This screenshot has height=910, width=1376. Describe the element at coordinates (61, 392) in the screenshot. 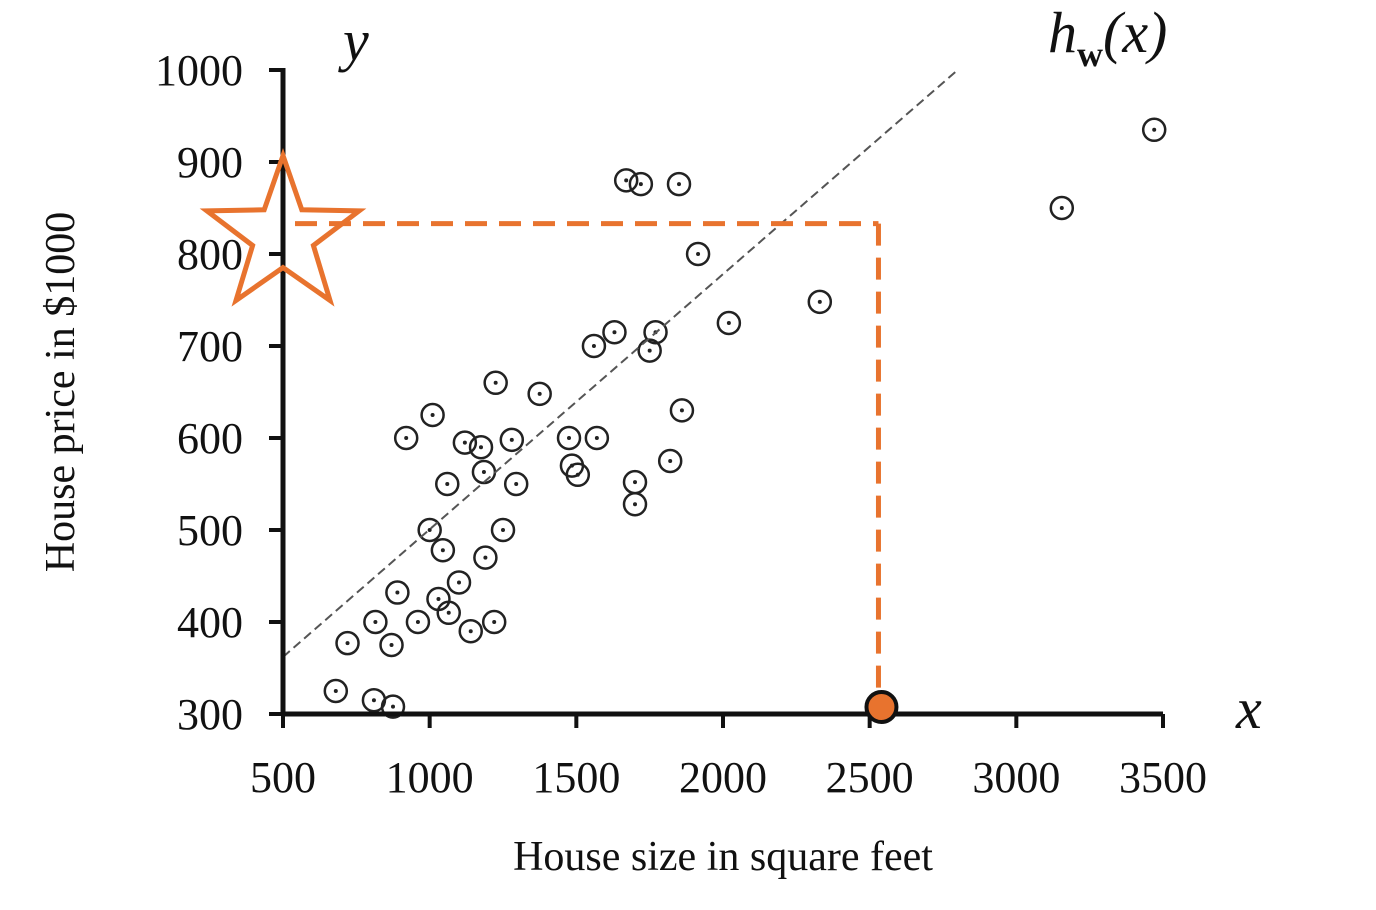

I see `y-axis-title: House price in $1000` at that location.